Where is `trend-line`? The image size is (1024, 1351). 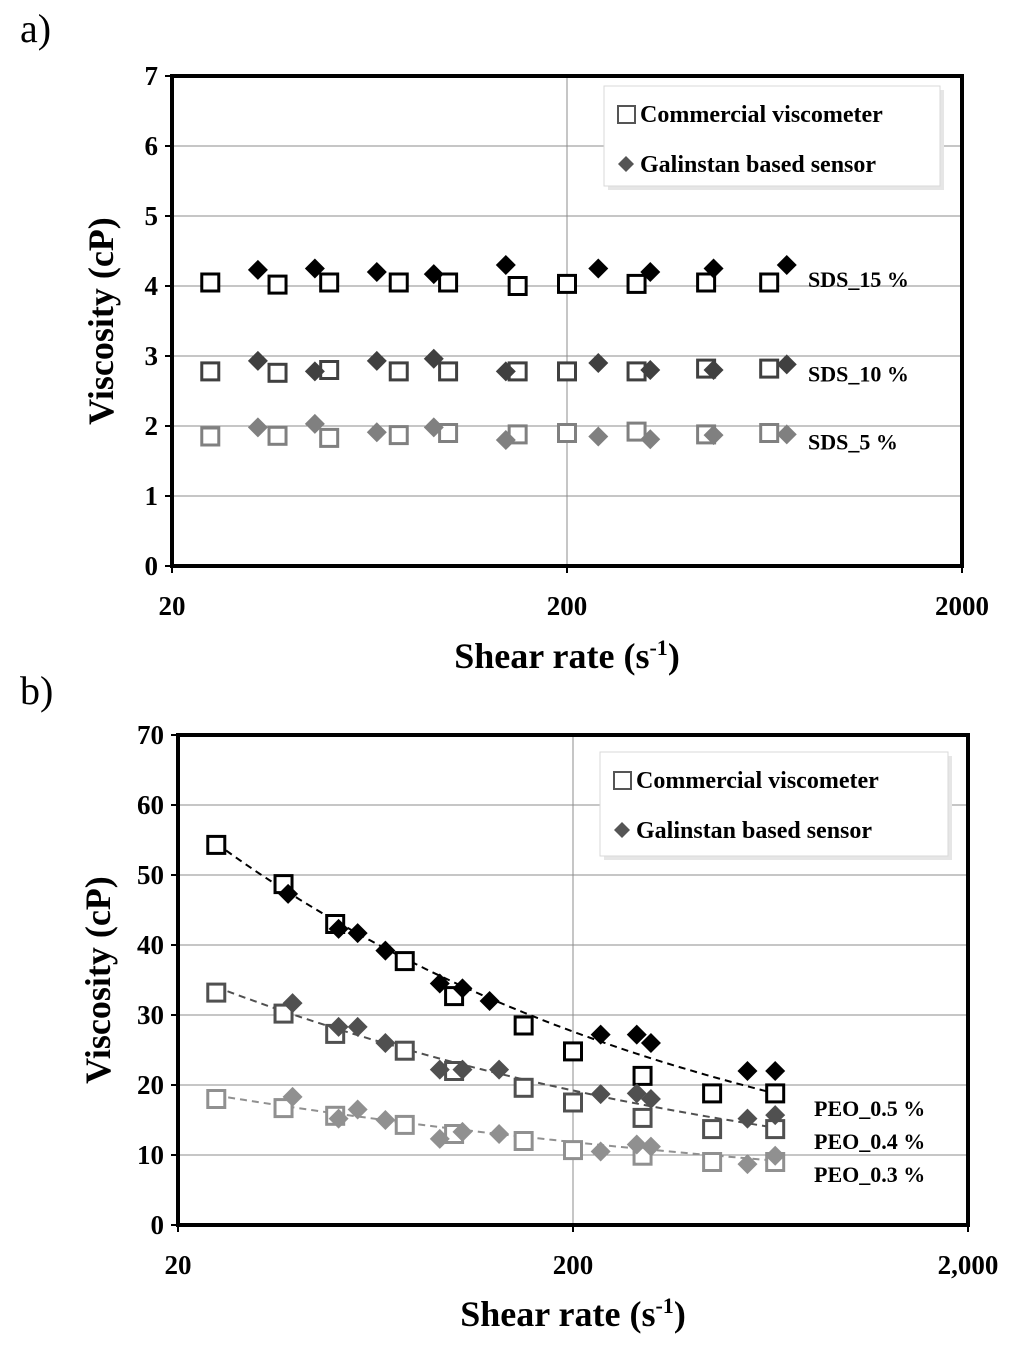 trend-line is located at coordinates (495, 968).